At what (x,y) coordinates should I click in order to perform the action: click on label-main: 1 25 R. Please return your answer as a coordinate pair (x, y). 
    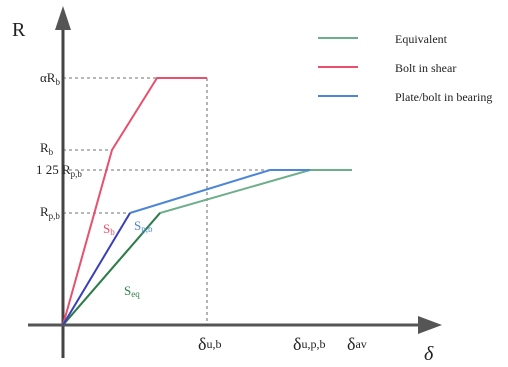
    Looking at the image, I should click on (53, 169).